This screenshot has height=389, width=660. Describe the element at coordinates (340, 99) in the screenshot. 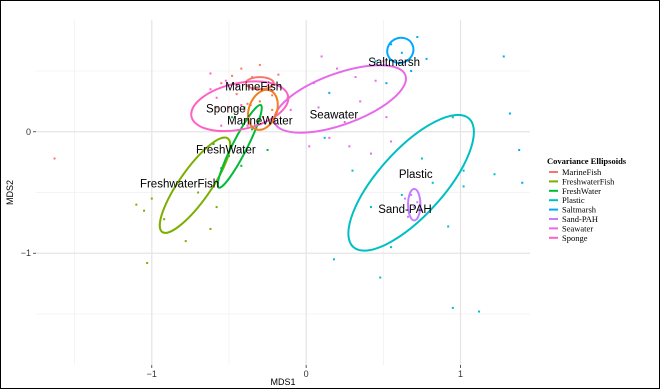

I see `ellipse-seawater` at that location.